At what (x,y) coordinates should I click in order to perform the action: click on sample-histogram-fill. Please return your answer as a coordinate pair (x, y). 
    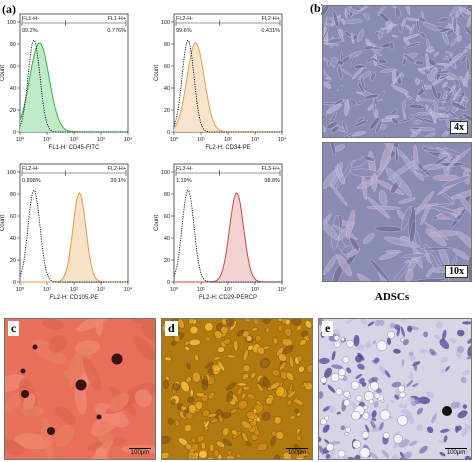
    Looking at the image, I should click on (228, 87).